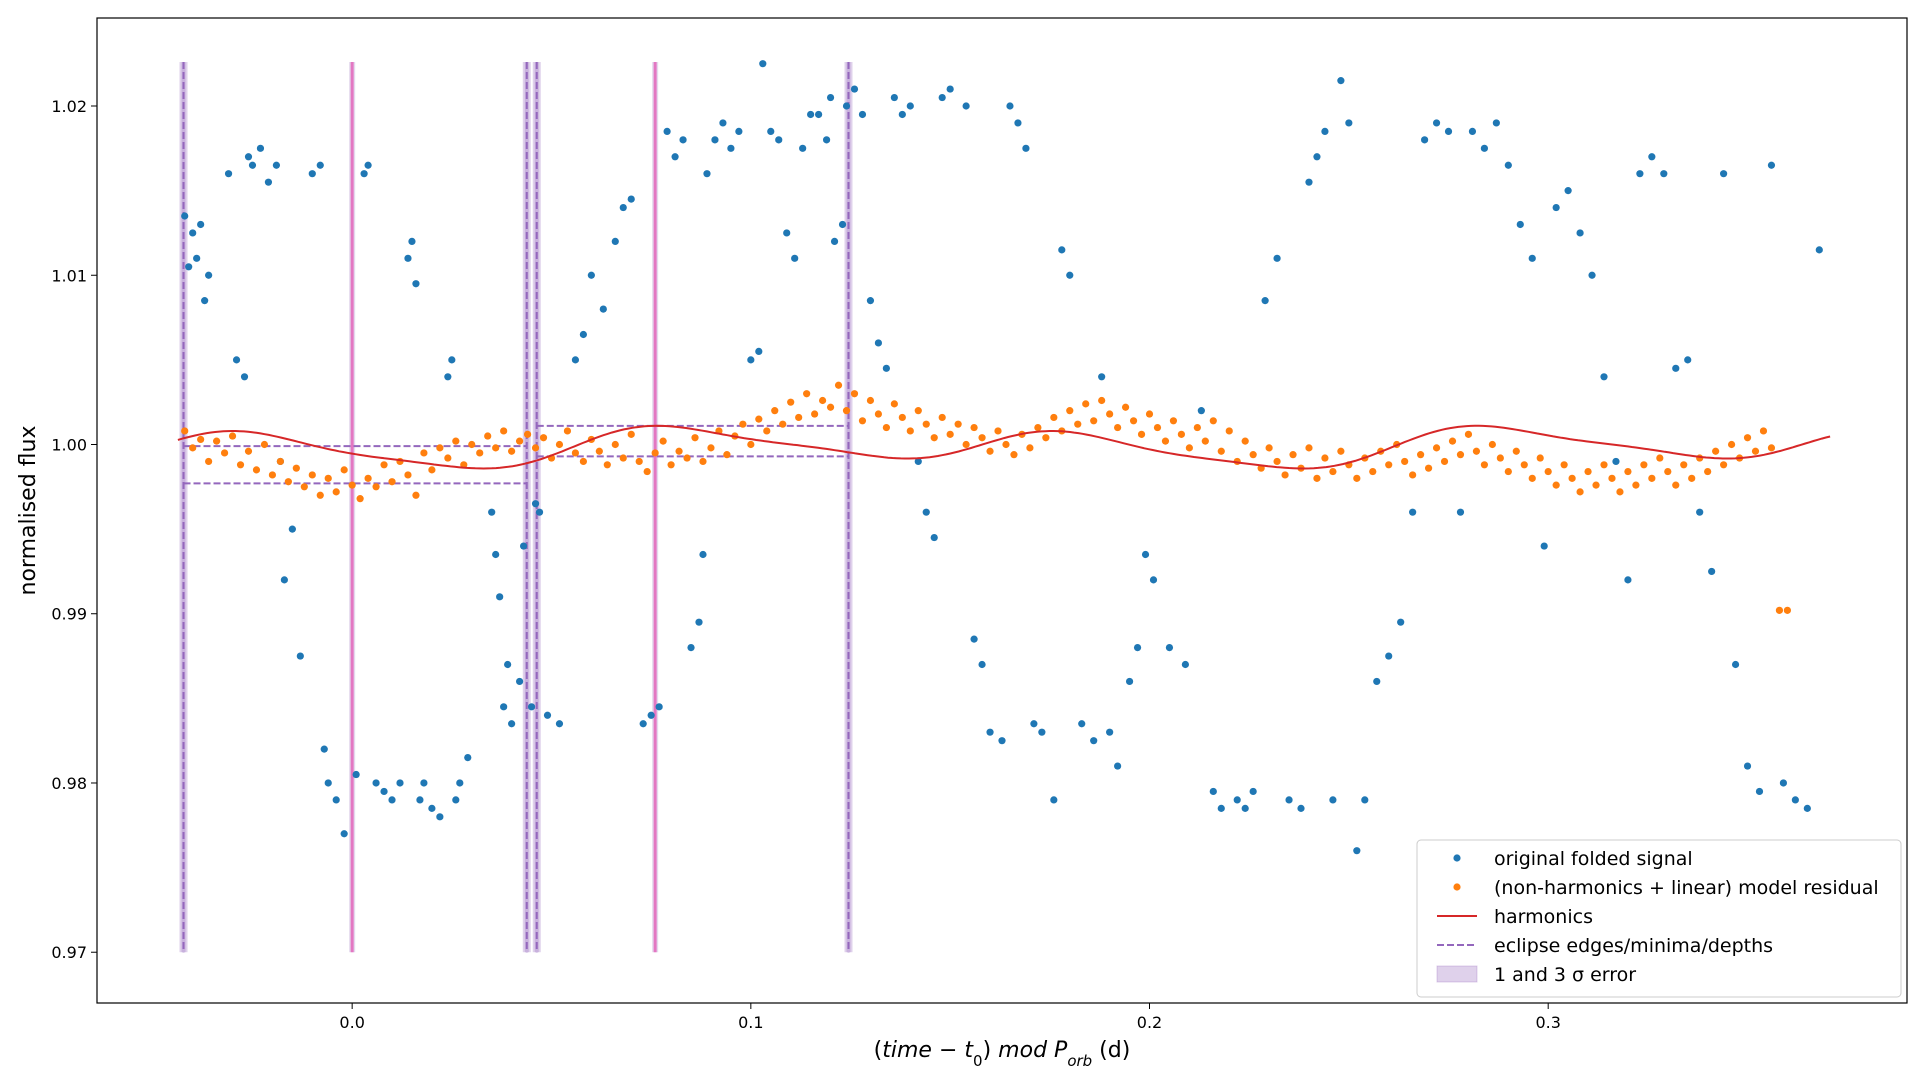 Image resolution: width=1920 pixels, height=1080 pixels. Describe the element at coordinates (1686, 888) in the screenshot. I see `legend-label: (non-harmonics + linear) model residual` at that location.